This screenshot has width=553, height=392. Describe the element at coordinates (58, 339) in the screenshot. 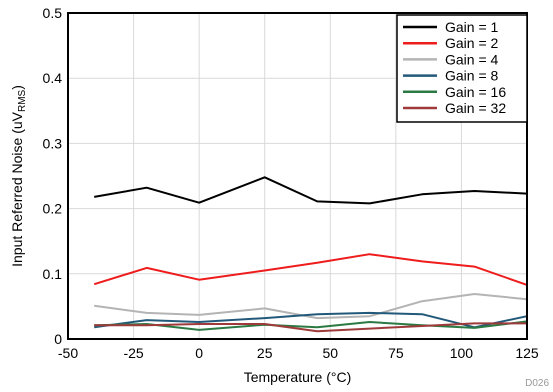

I see `y-tick-label: 0` at that location.